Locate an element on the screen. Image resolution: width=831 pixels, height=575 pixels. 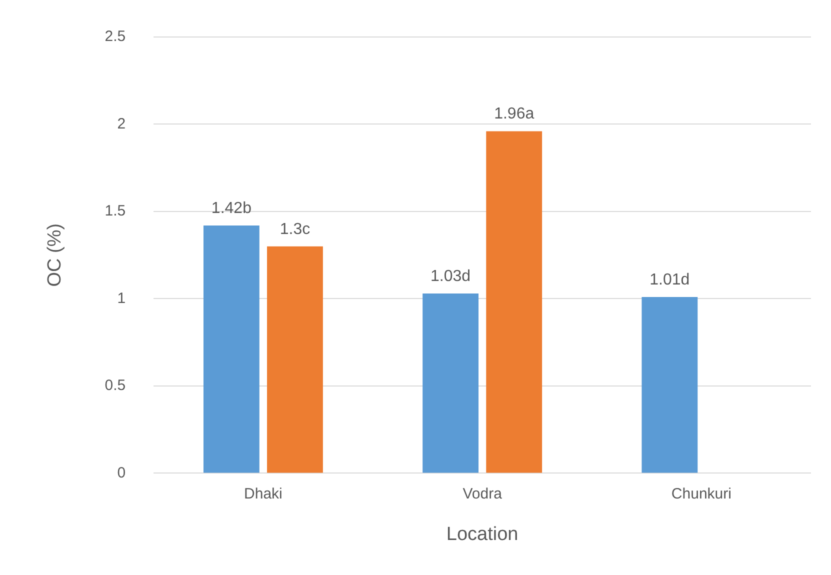
y-tick-label: 1.5 is located at coordinates (115, 211).